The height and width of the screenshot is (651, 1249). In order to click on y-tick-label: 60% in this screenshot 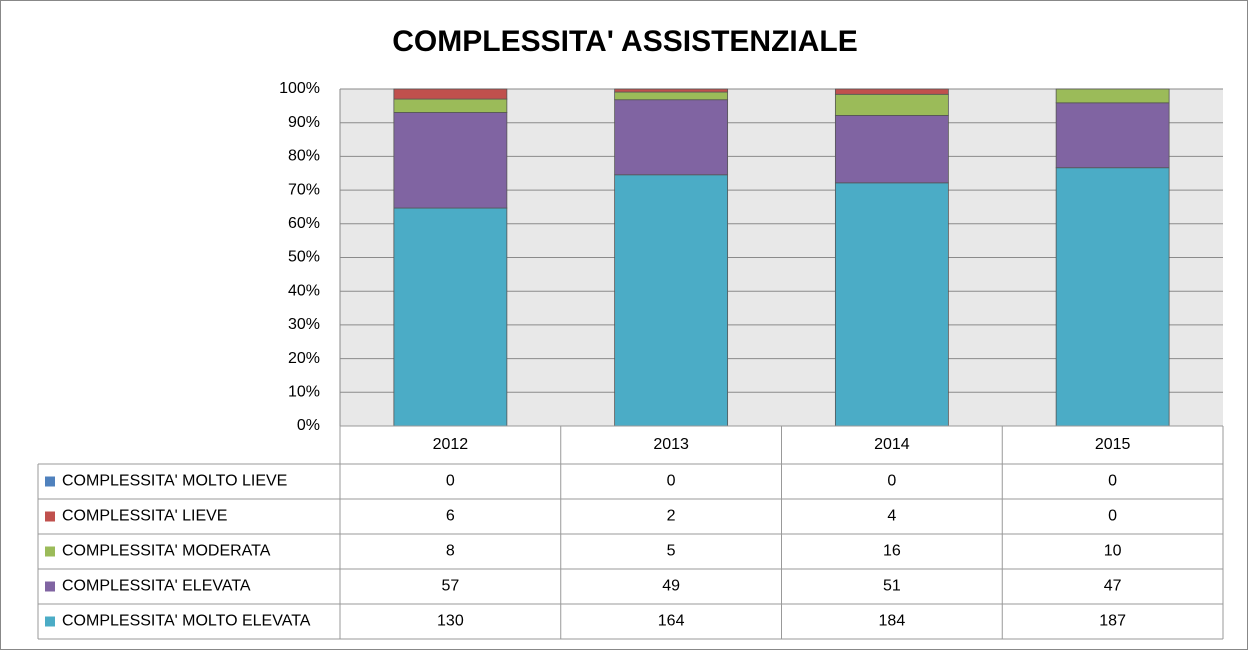, I will do `click(304, 223)`.